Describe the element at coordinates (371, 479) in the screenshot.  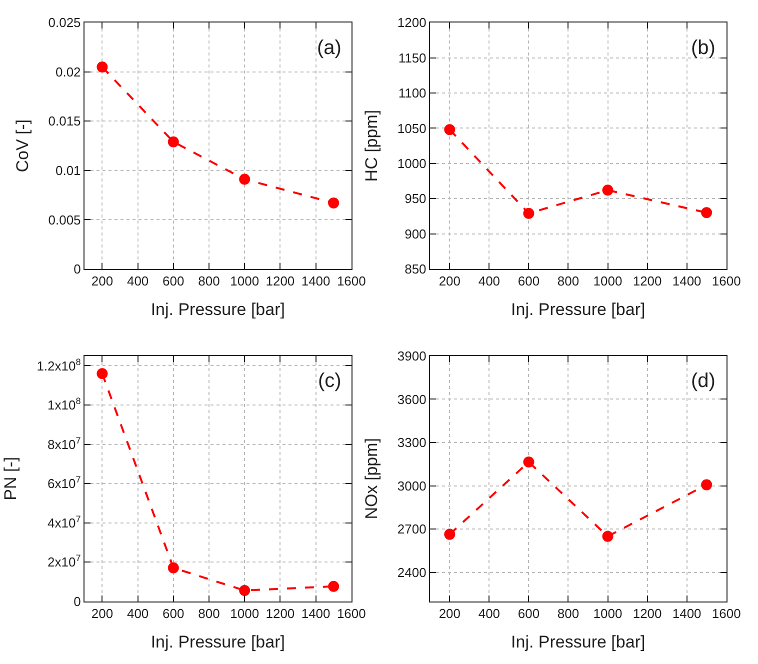
I see `y-axis-title: NOx [ppm]` at that location.